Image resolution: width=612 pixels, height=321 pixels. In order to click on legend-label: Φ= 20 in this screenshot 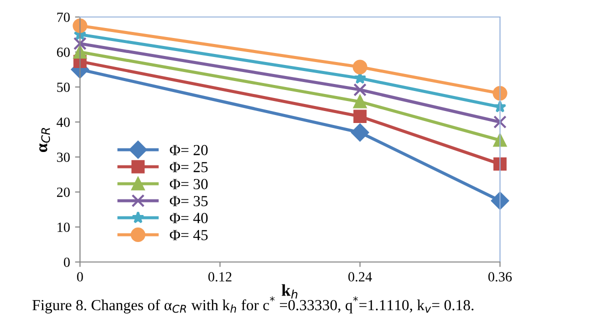, I will do `click(189, 150)`.